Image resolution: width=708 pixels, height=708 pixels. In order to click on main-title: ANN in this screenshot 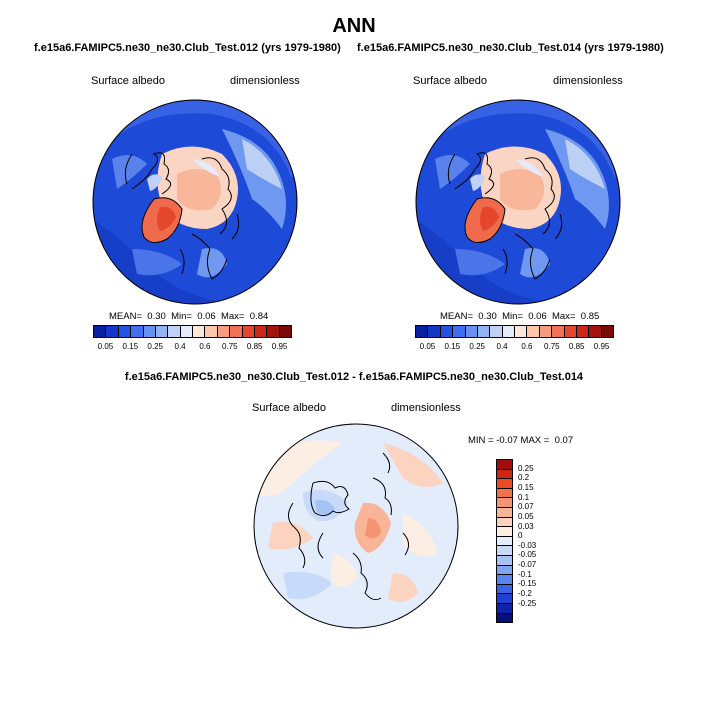, I will do `click(354, 26)`.